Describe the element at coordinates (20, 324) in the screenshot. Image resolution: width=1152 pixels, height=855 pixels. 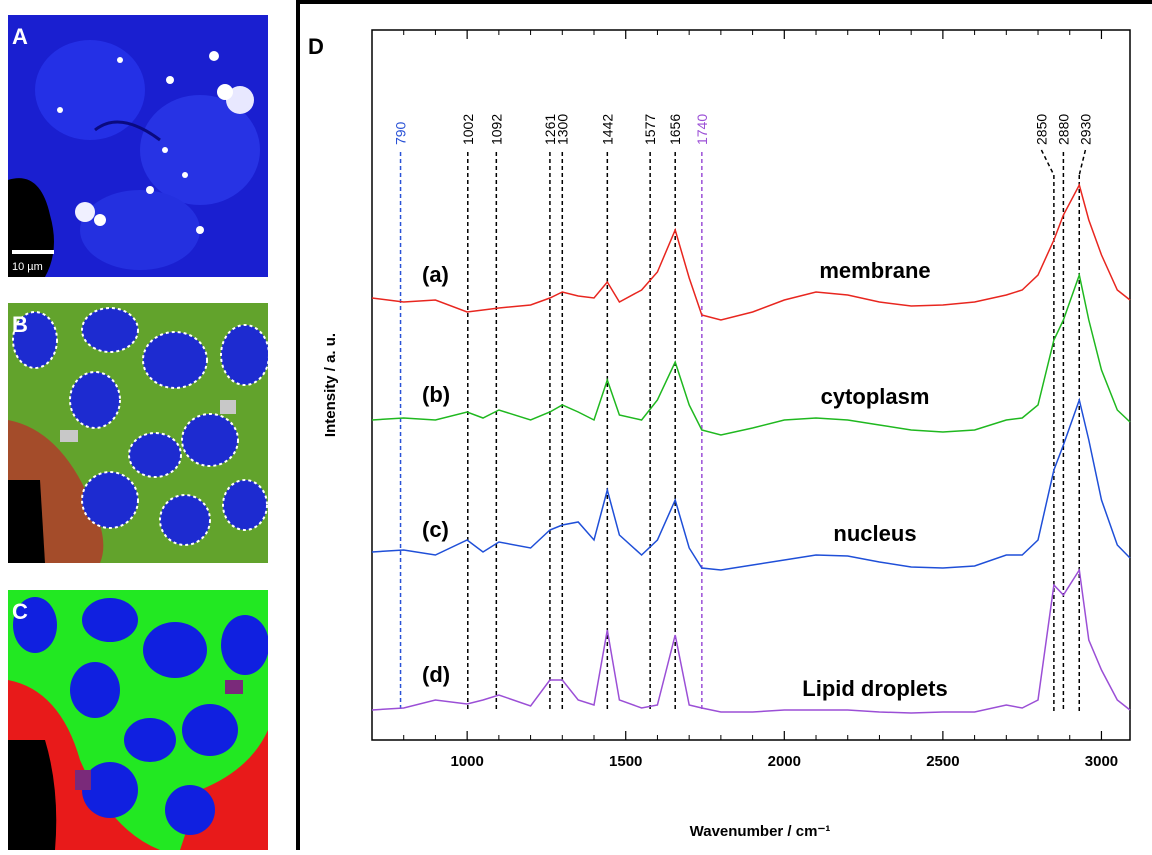
I see `panel-label: B` at that location.